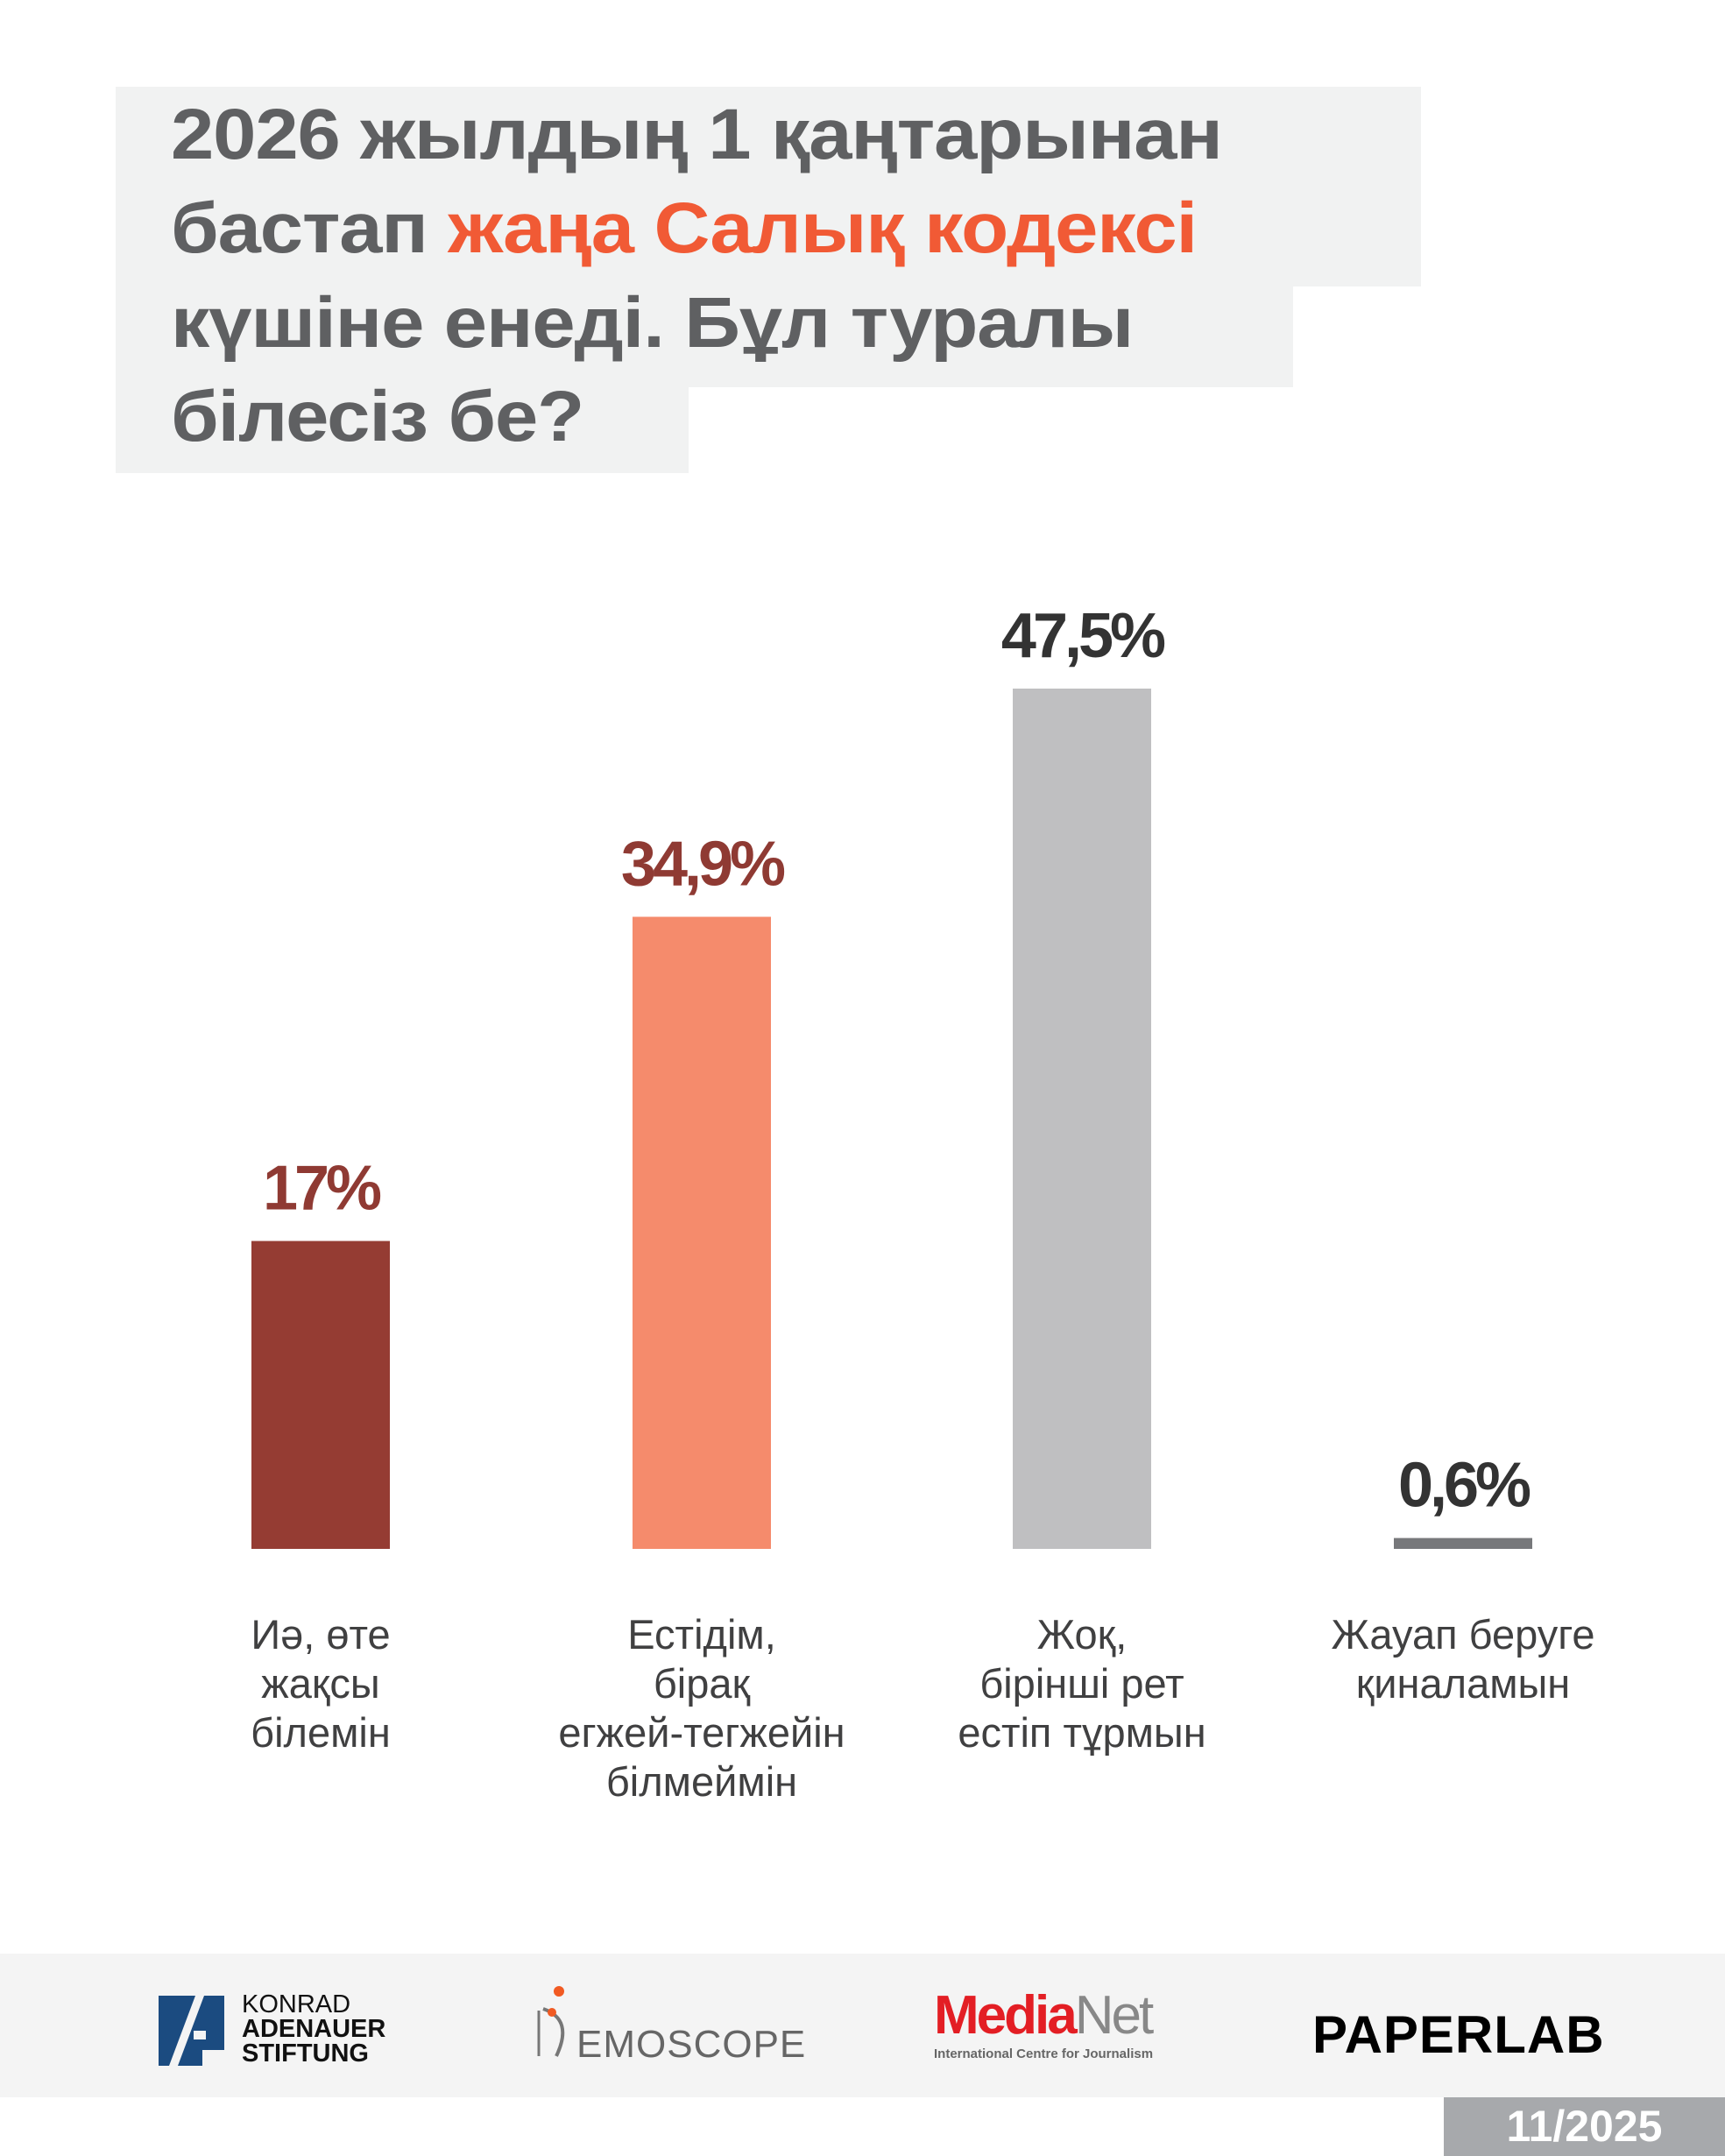 Image resolution: width=1725 pixels, height=2156 pixels. I want to click on kas-a-icon, so click(198, 2031).